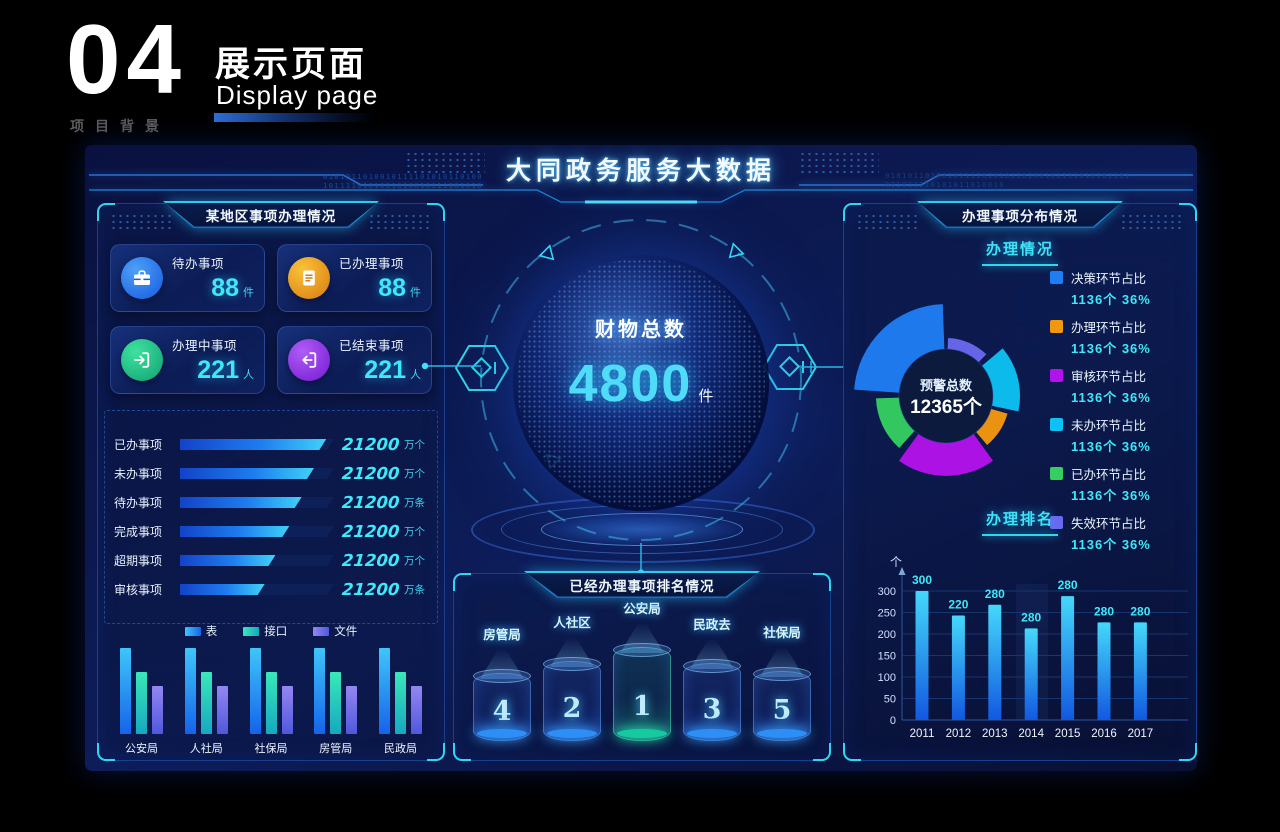 The height and width of the screenshot is (832, 1280). Describe the element at coordinates (354, 278) in the screenshot. I see `stat-card: 已办理事项 88 件` at that location.